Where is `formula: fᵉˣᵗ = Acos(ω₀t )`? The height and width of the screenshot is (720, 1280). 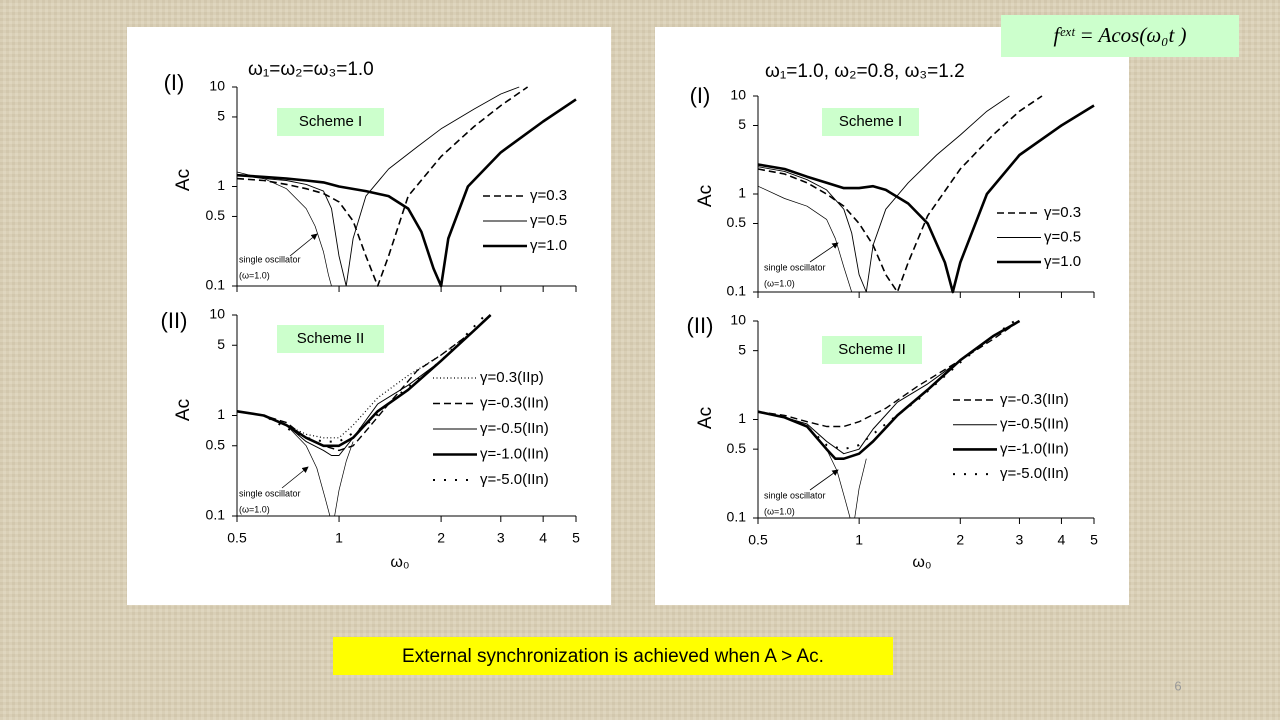 formula: fᵉˣᵗ = Acos(ω₀t ) is located at coordinates (1119, 35).